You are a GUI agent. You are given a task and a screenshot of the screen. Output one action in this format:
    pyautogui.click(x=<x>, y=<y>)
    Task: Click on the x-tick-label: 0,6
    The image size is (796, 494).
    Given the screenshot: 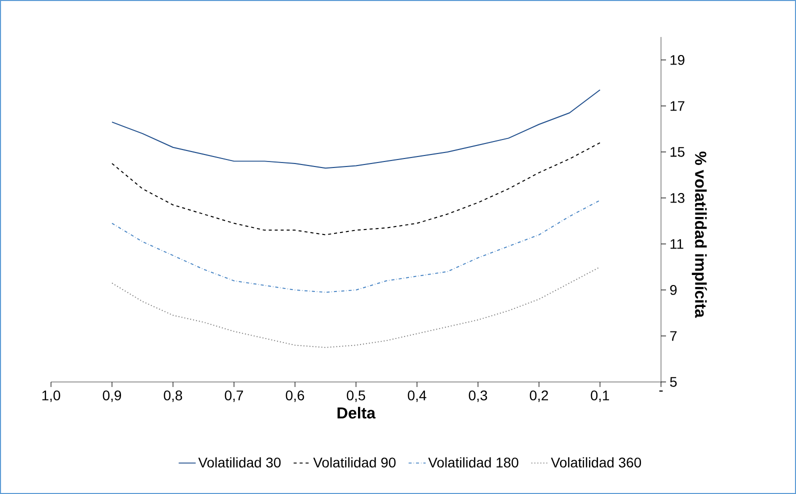 What is the action you would take?
    pyautogui.click(x=295, y=396)
    